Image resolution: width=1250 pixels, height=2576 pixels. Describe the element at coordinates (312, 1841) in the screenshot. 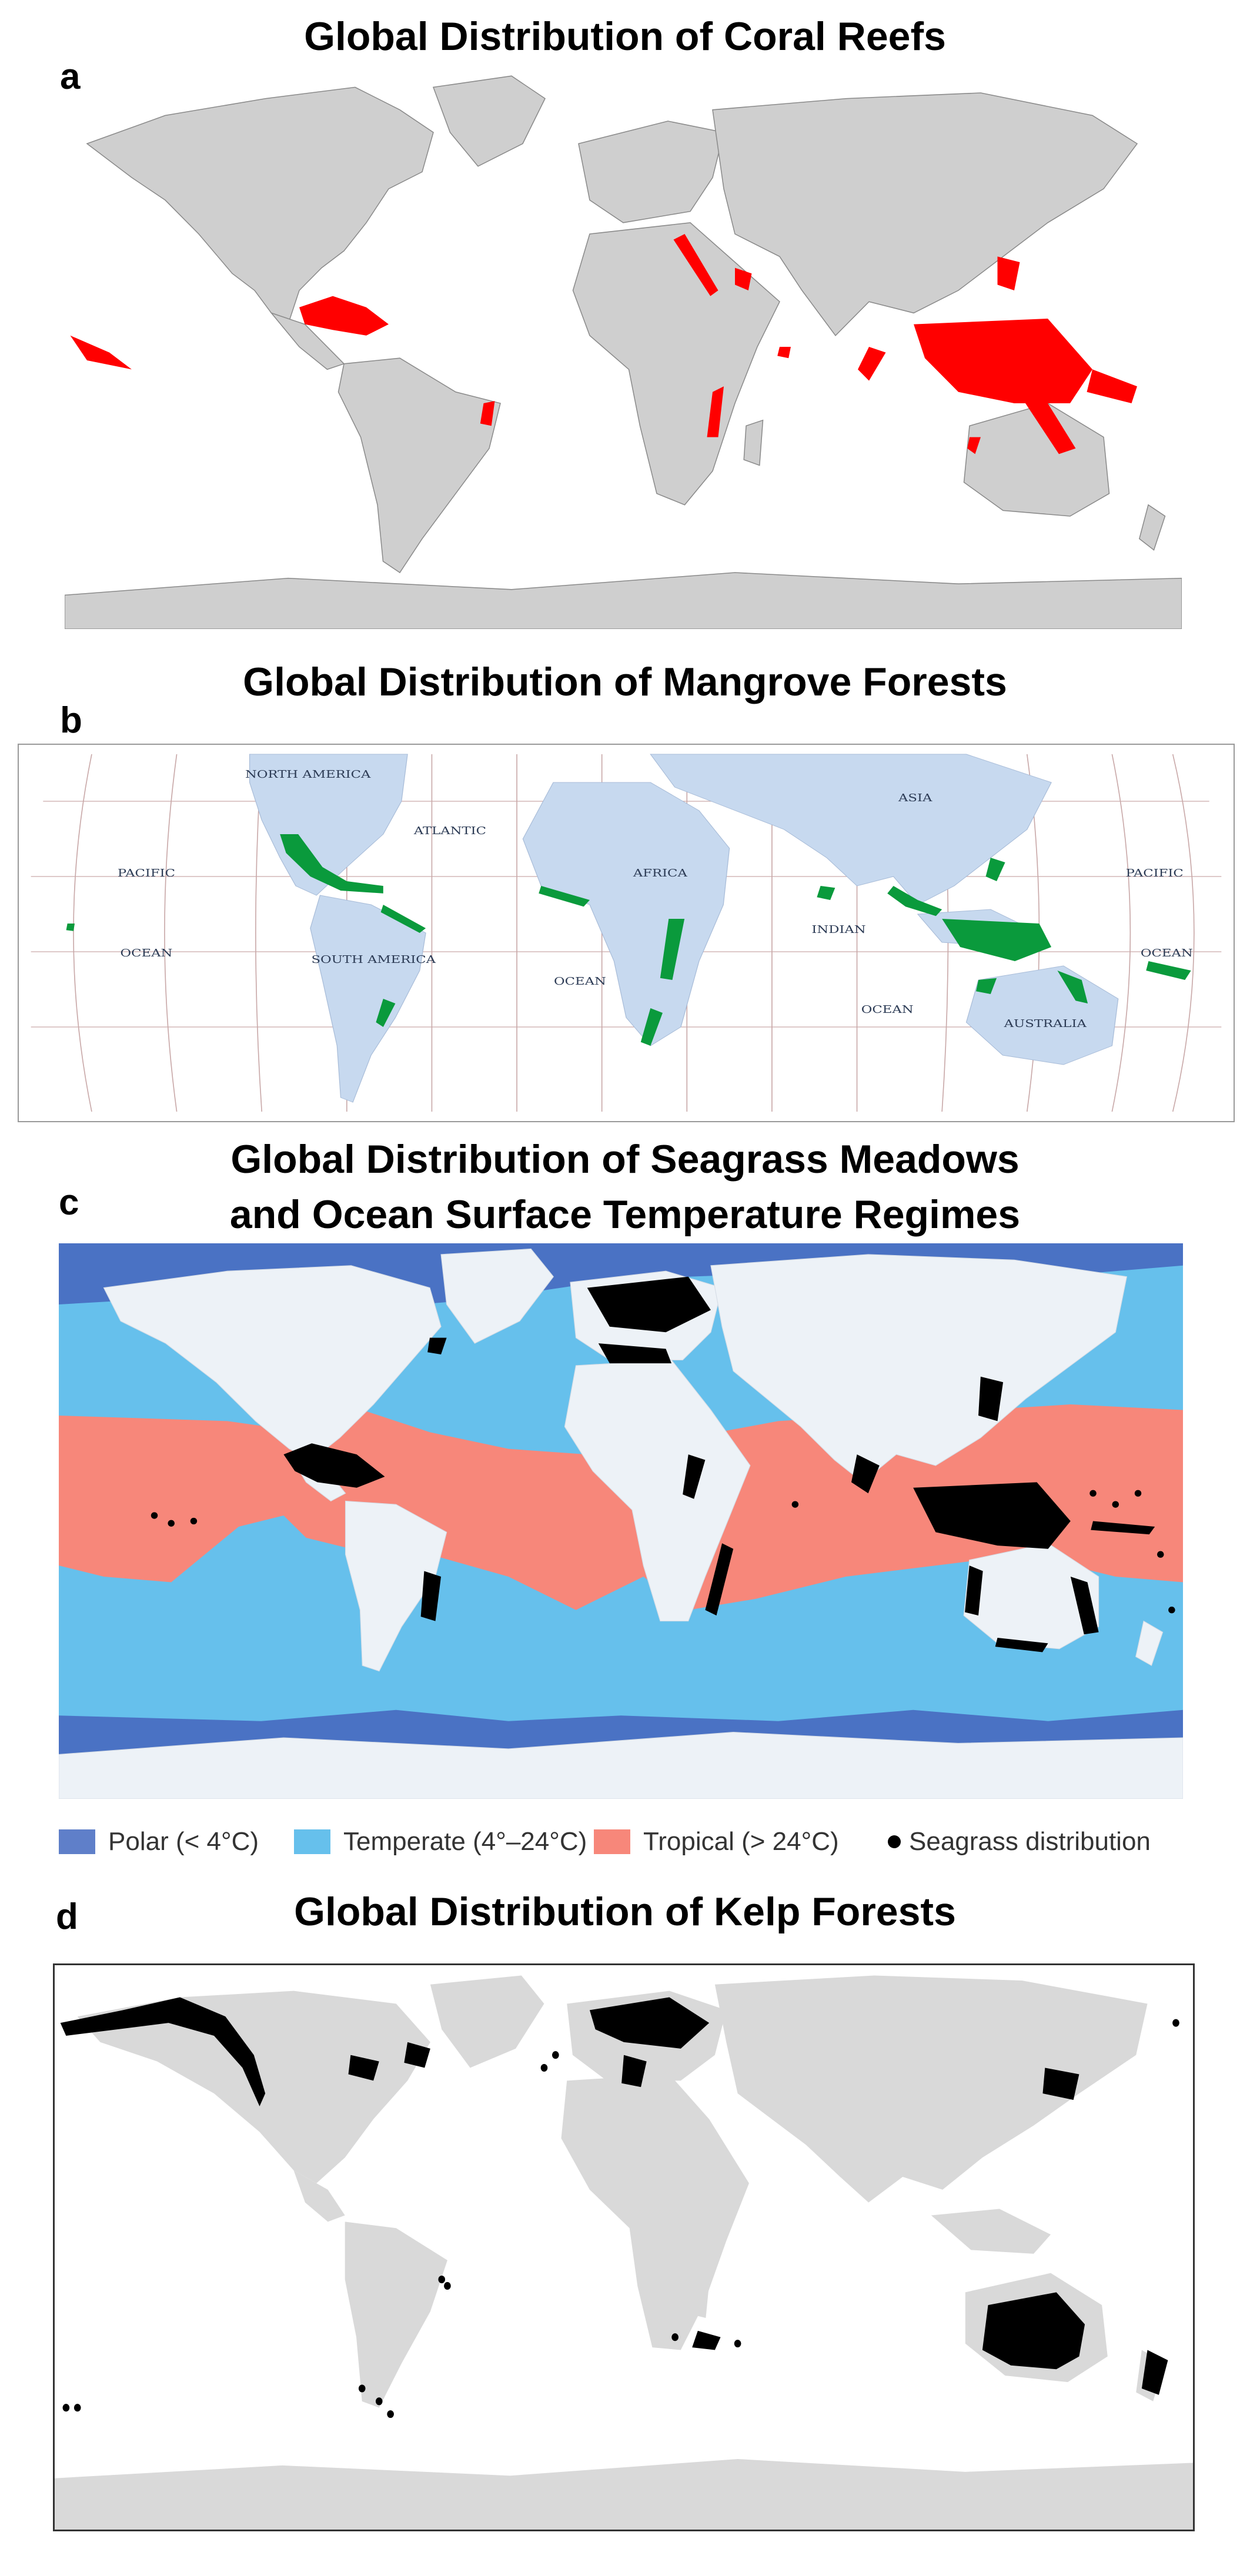

I see `temperate-swatch` at that location.